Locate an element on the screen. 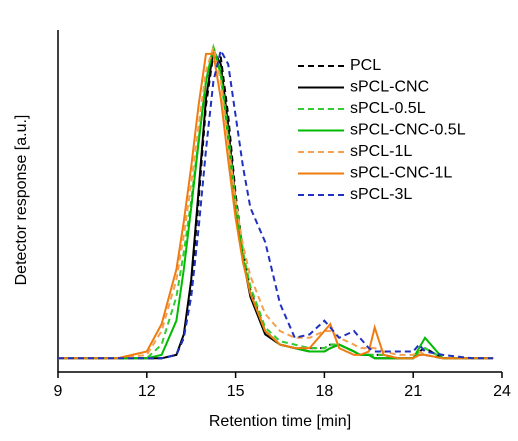  x-tick-label: 15 is located at coordinates (236, 391).